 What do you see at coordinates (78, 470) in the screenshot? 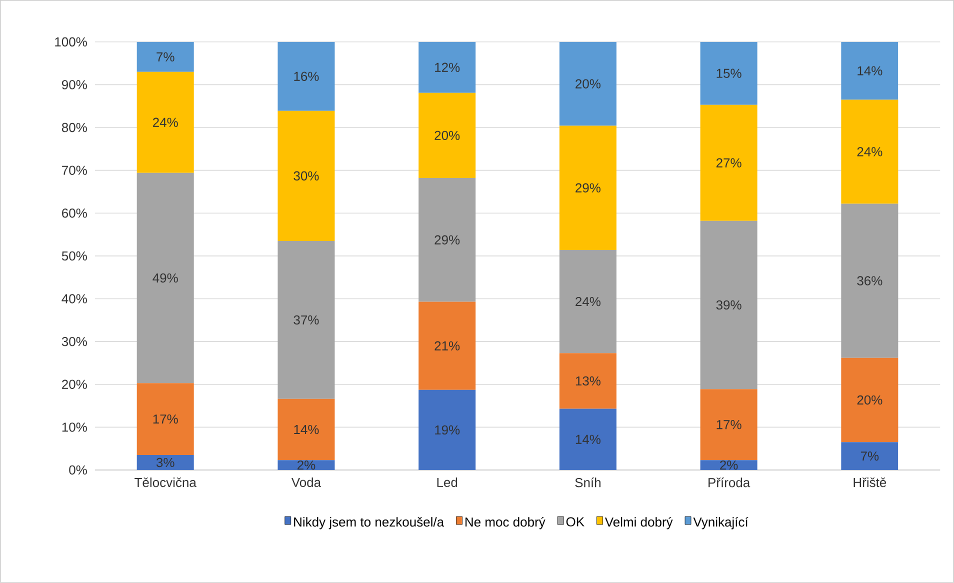
I see `y-tick-label: 0%` at bounding box center [78, 470].